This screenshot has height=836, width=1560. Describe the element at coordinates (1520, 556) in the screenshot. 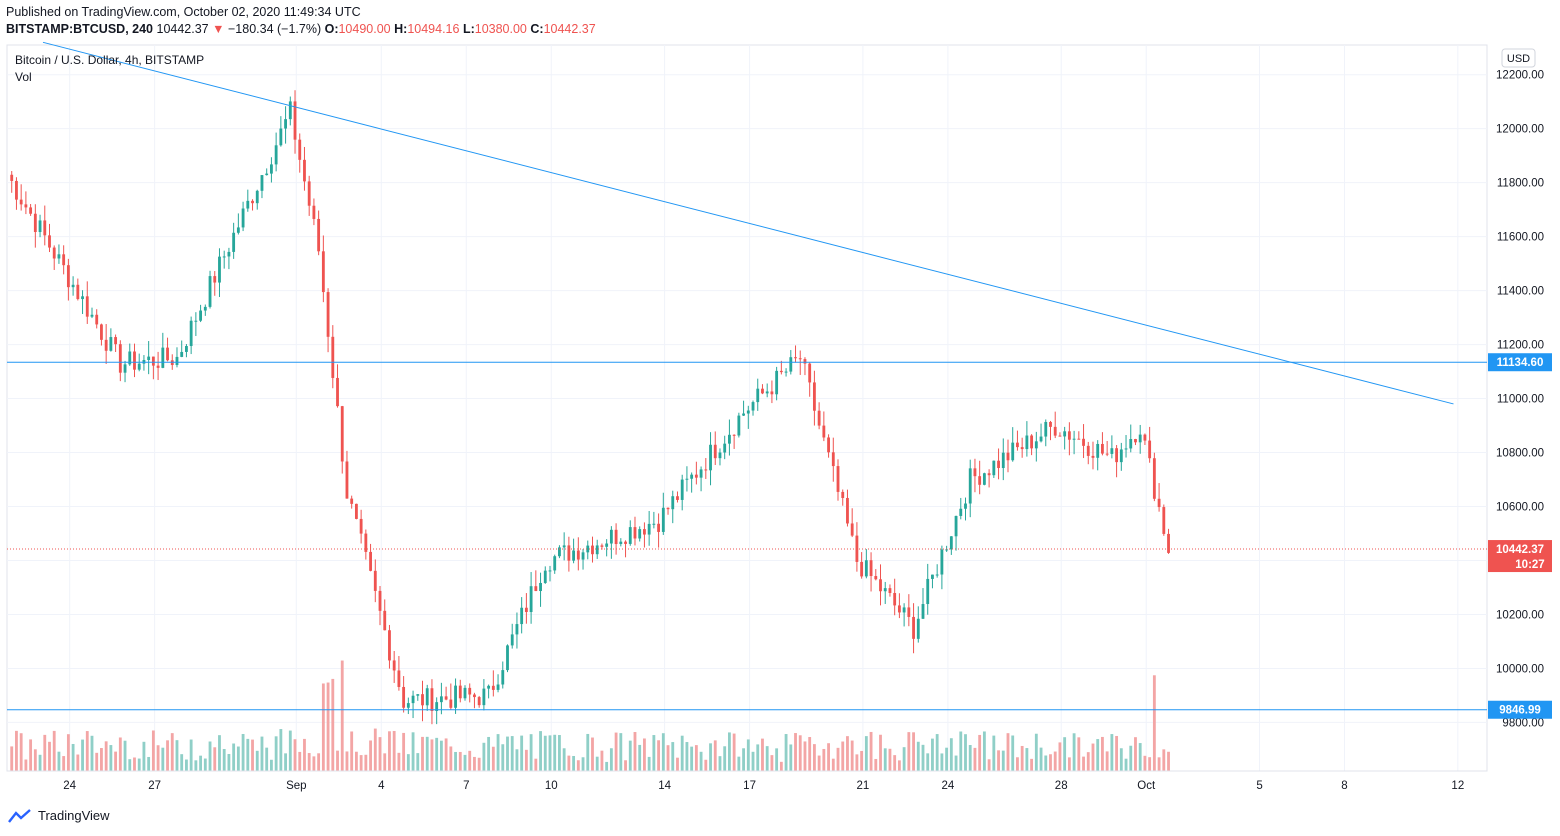

I see `last-price-marker` at that location.